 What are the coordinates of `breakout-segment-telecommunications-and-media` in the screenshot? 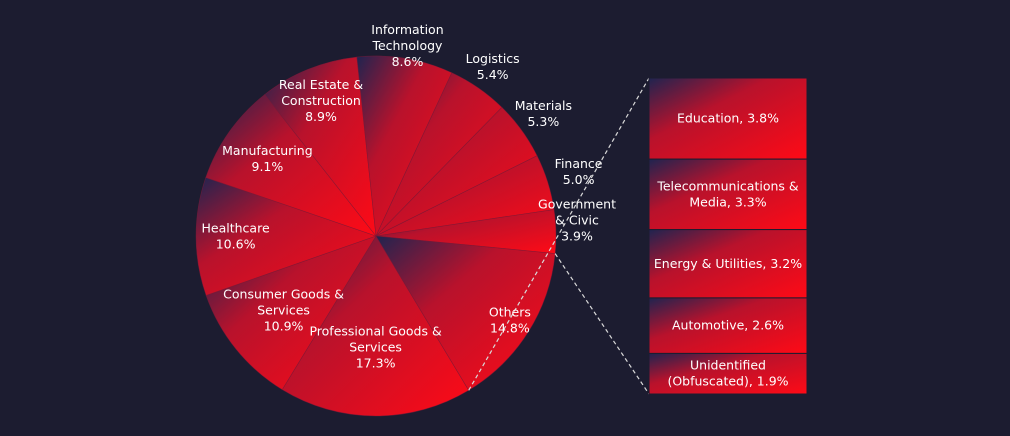 It's located at (728, 194).